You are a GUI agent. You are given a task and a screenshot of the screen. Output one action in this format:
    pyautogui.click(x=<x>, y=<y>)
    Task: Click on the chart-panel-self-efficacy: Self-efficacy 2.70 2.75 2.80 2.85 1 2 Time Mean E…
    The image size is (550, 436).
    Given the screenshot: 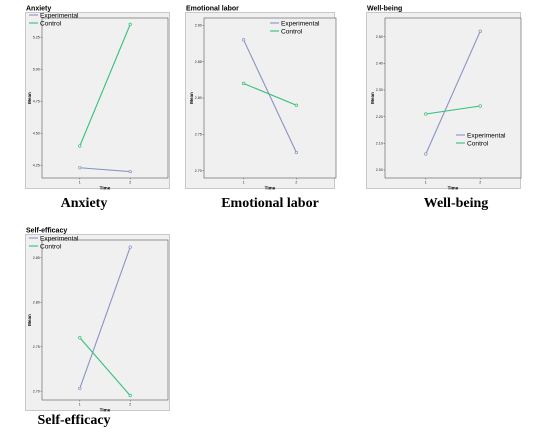 What is the action you would take?
    pyautogui.click(x=97, y=319)
    